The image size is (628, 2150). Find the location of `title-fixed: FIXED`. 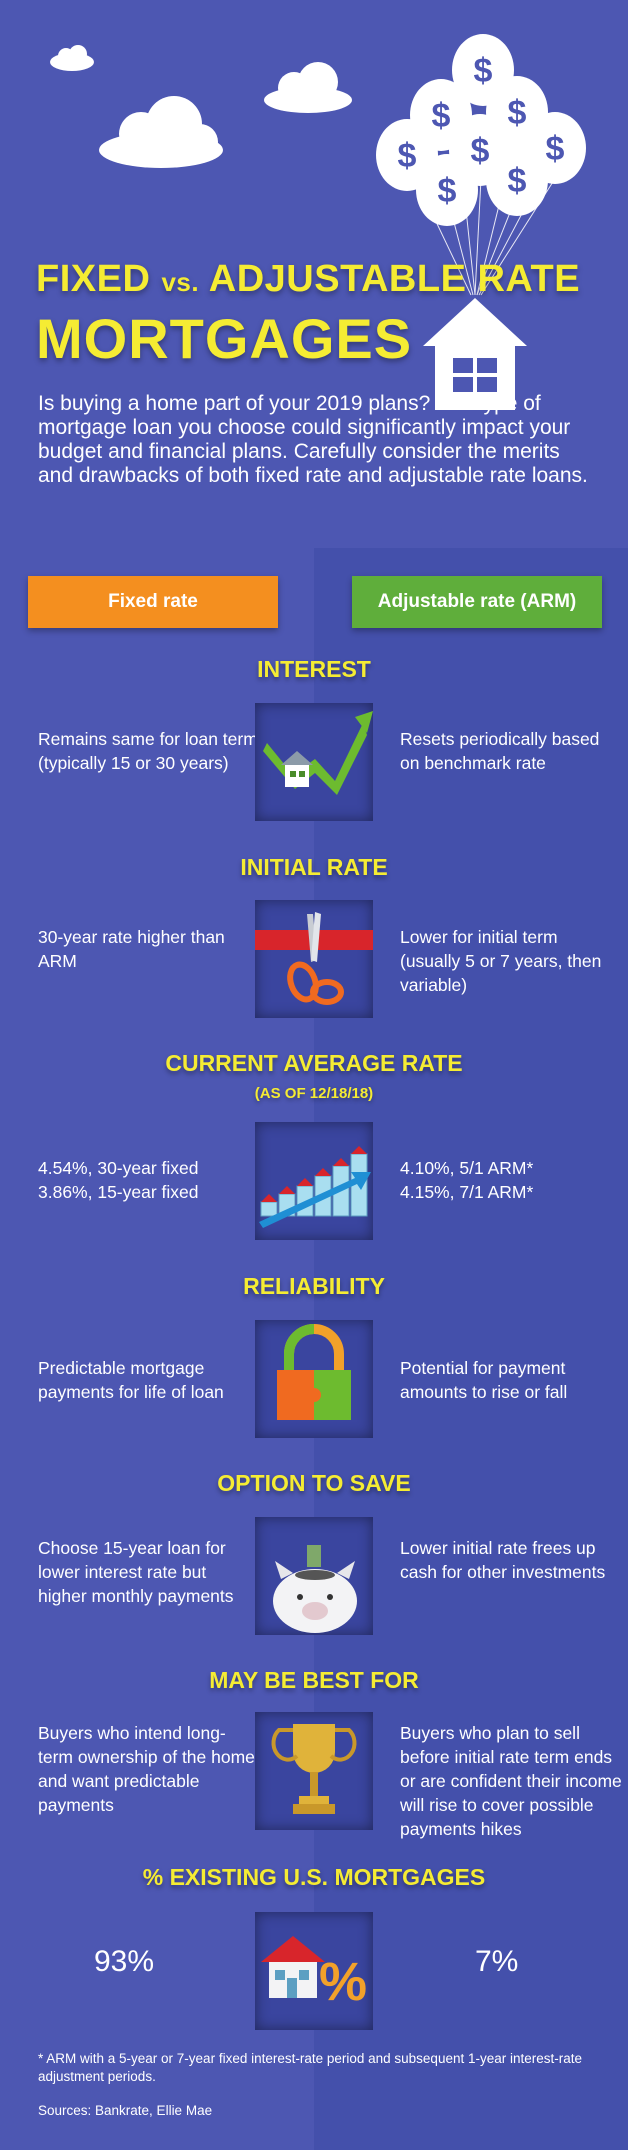

title-fixed: FIXED is located at coordinates (99, 279).